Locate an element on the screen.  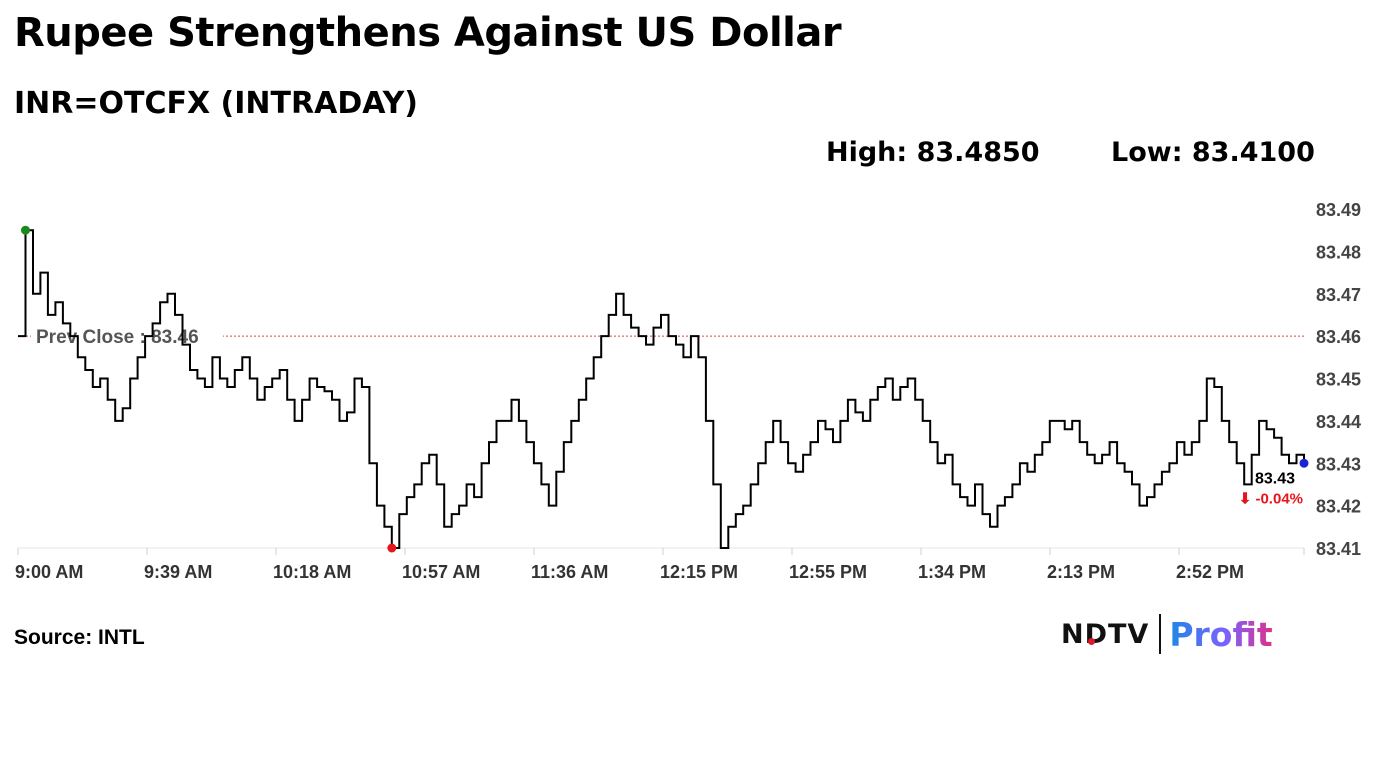
logo-ndtv-label: NDTV is located at coordinates (1105, 634).